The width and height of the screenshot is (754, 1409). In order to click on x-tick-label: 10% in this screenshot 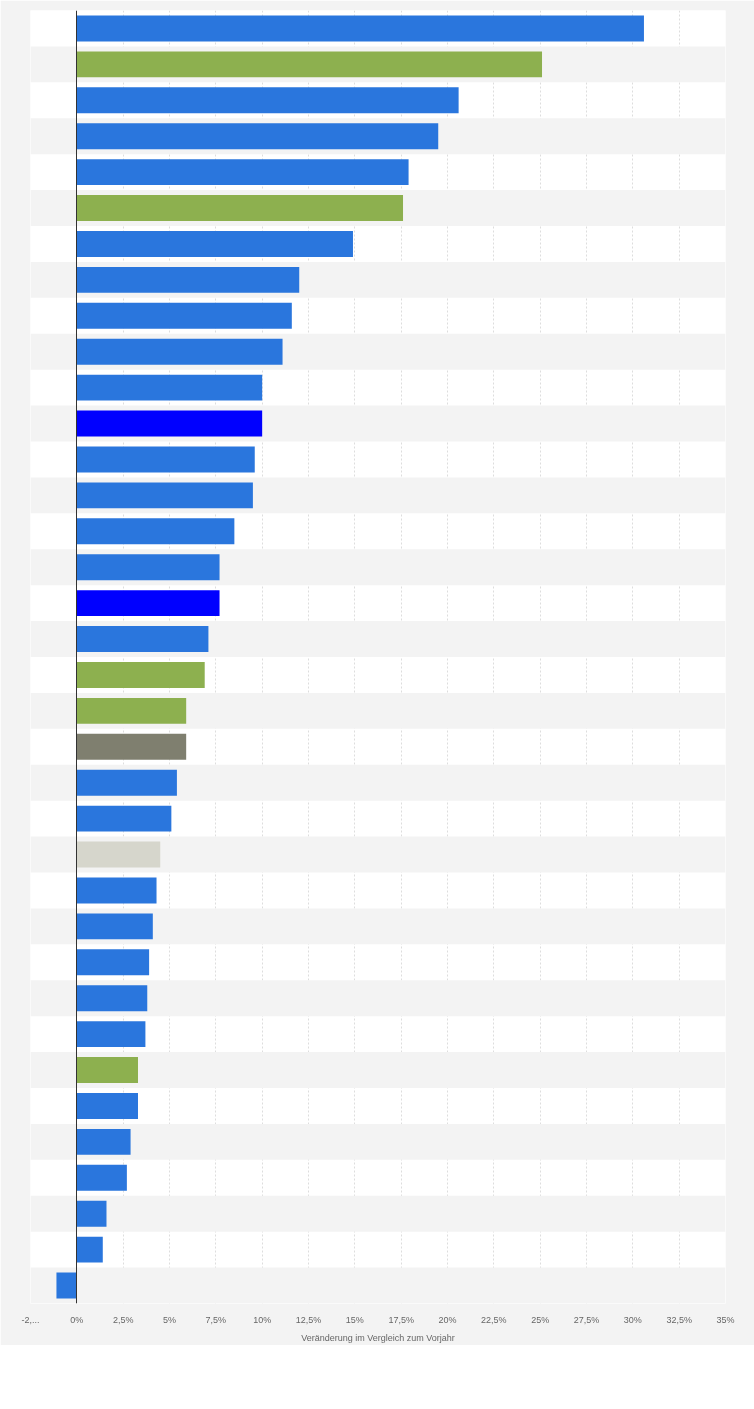, I will do `click(262, 1319)`.